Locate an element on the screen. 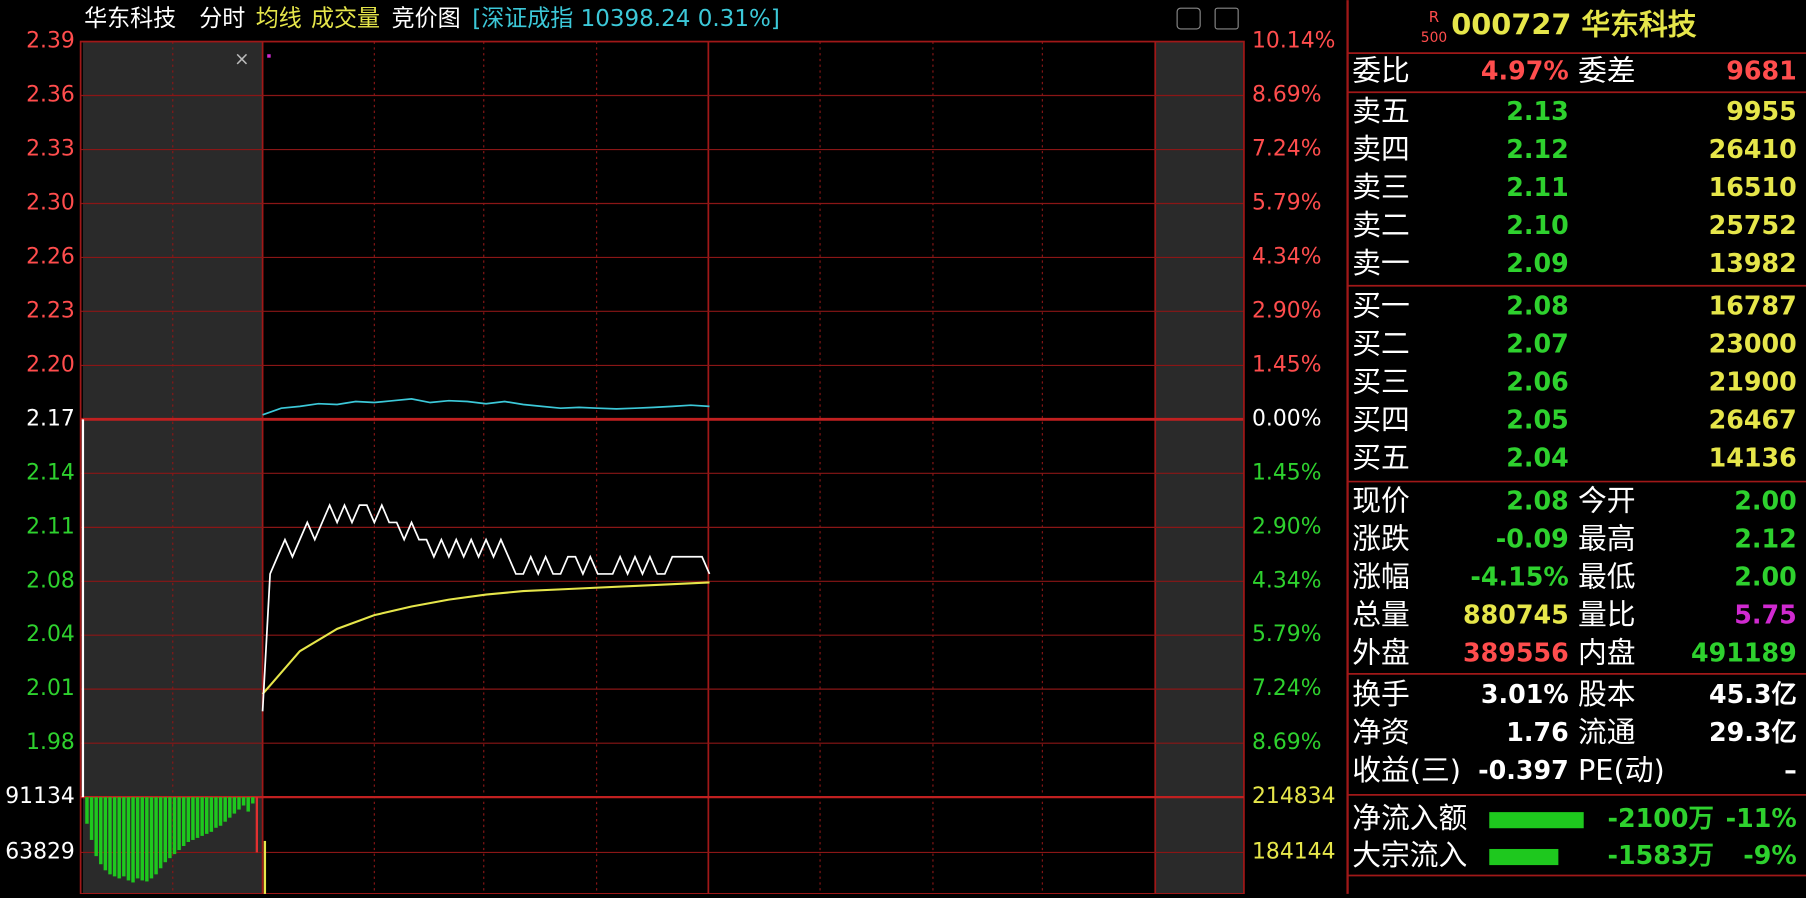  pct-tick-label: 1.45% is located at coordinates (1287, 364).